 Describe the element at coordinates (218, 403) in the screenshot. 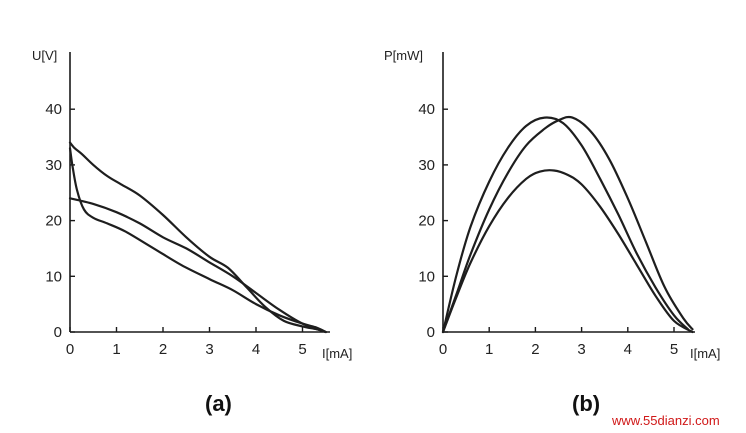

I see `panel-label: (a)` at that location.